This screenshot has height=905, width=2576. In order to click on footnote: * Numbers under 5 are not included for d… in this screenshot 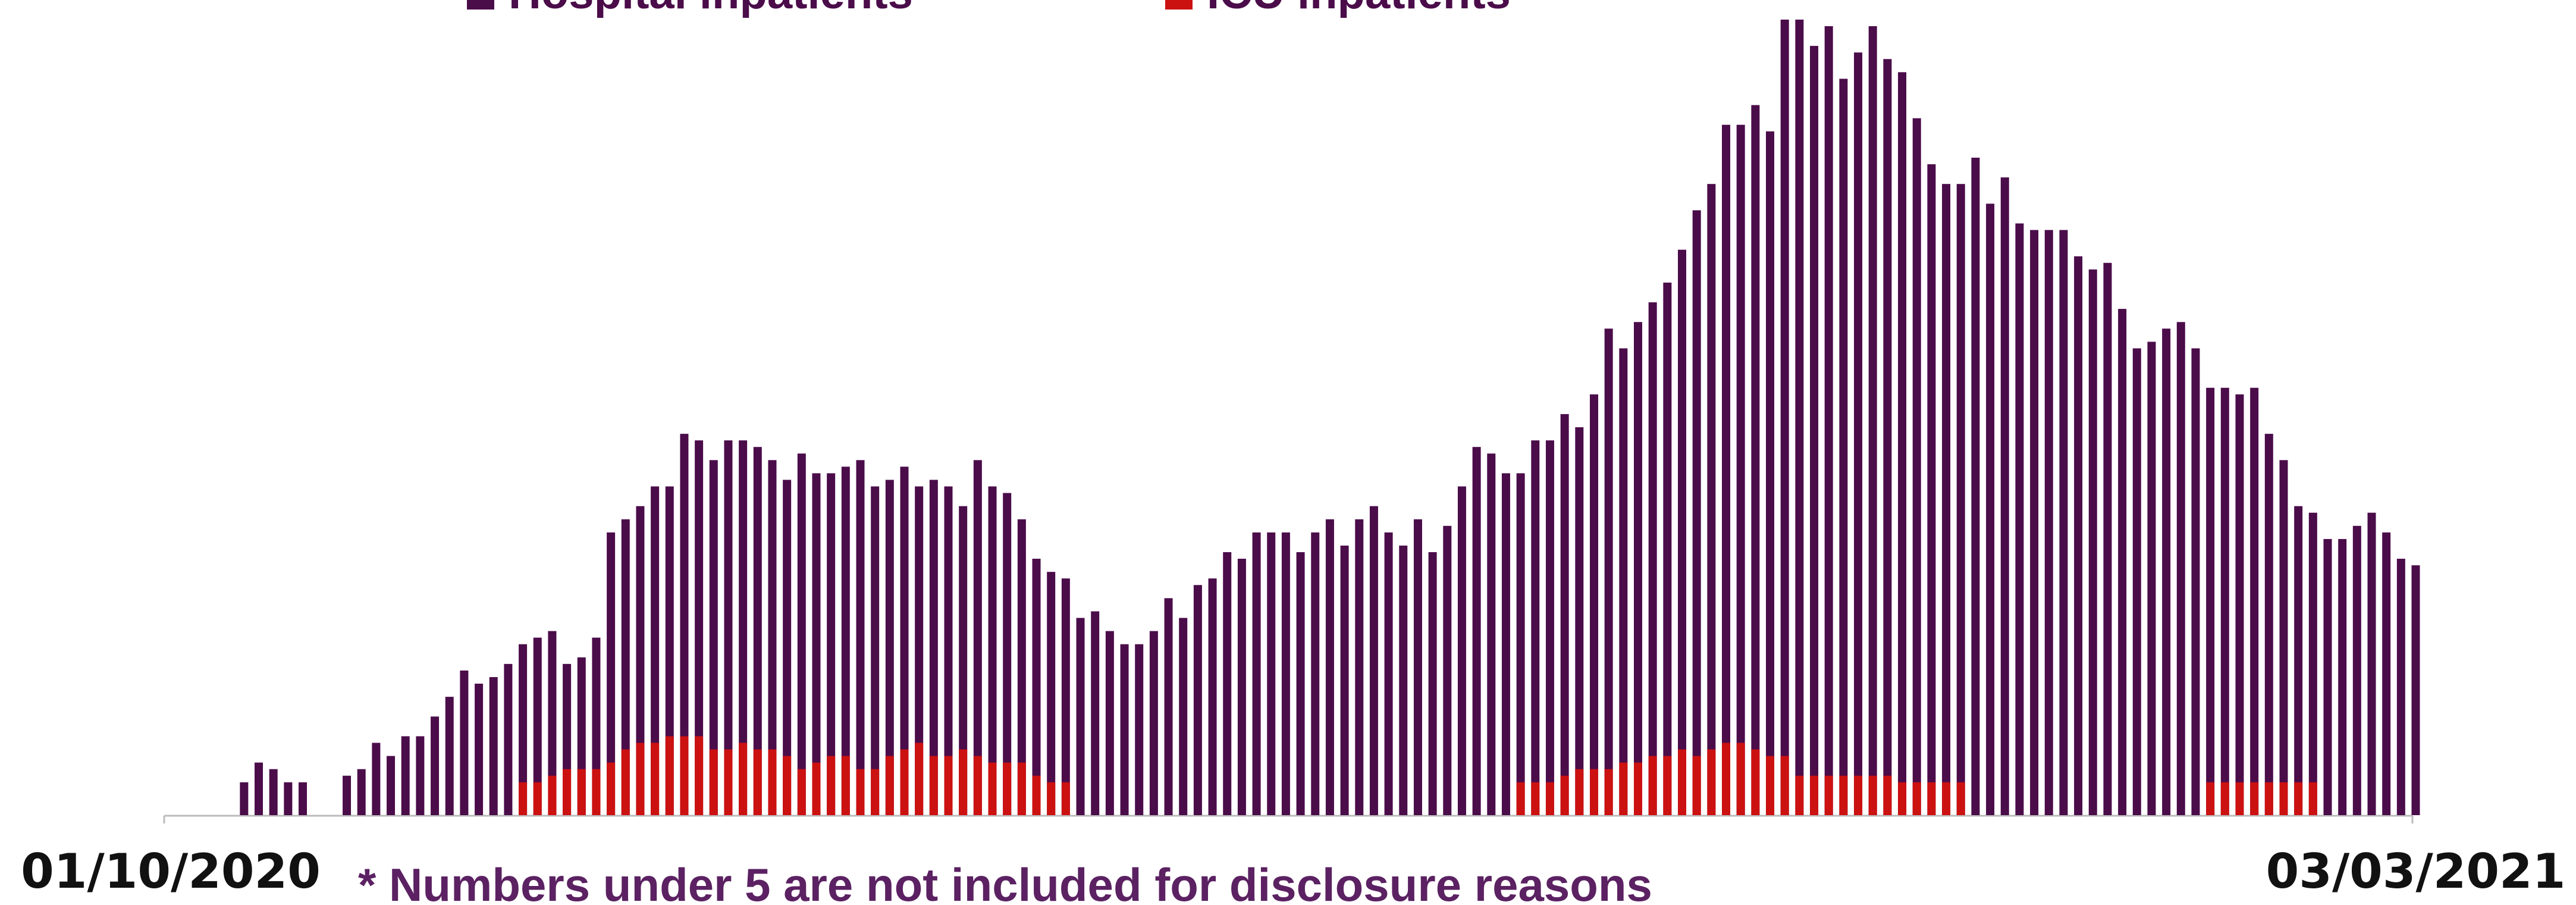, I will do `click(1005, 882)`.